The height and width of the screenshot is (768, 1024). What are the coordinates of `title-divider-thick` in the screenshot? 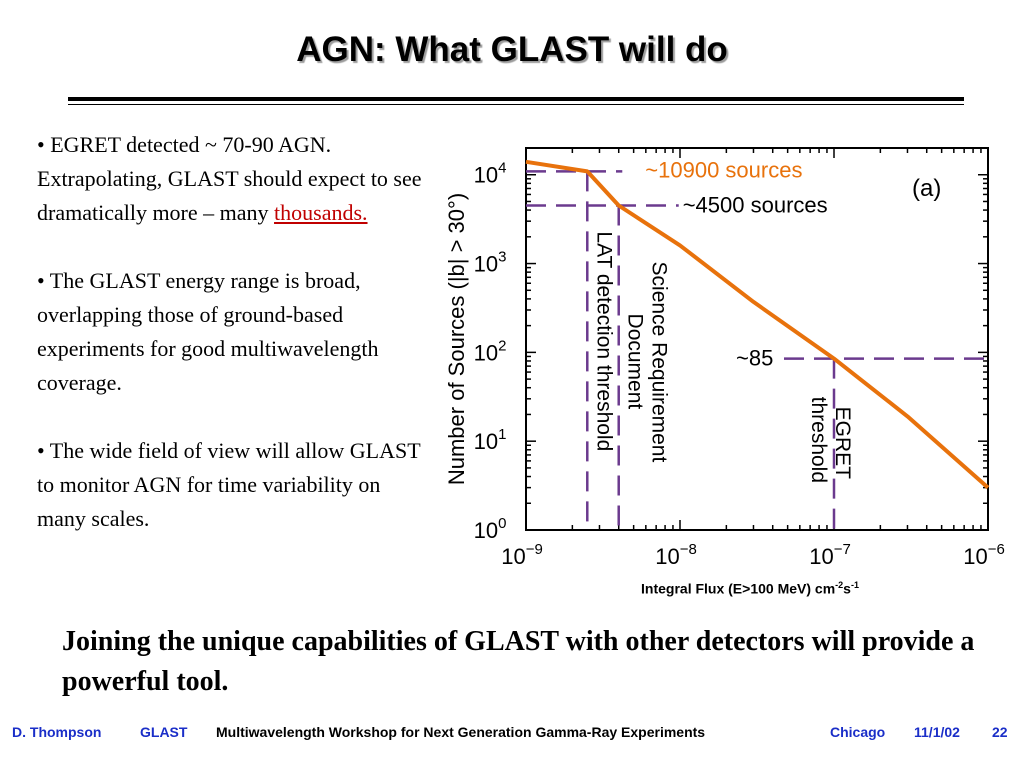 It's located at (516, 99).